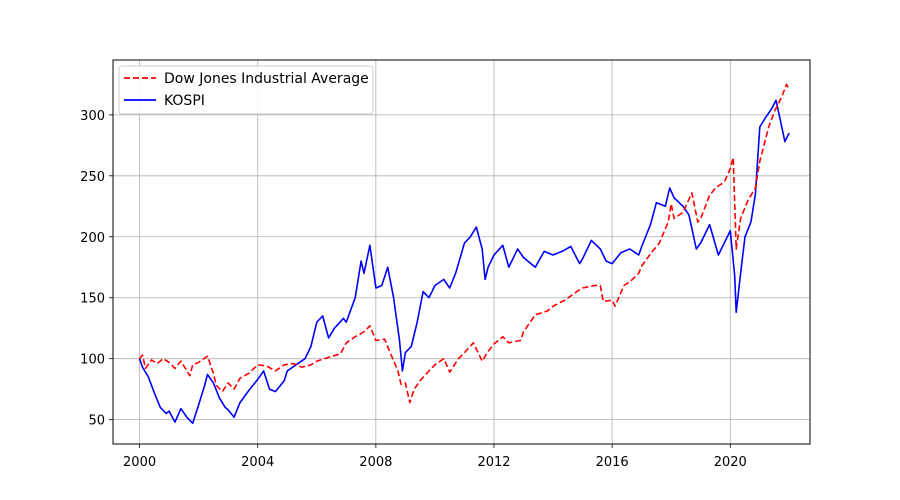 The image size is (900, 500). What do you see at coordinates (92, 116) in the screenshot?
I see `y-tick-label: 300` at bounding box center [92, 116].